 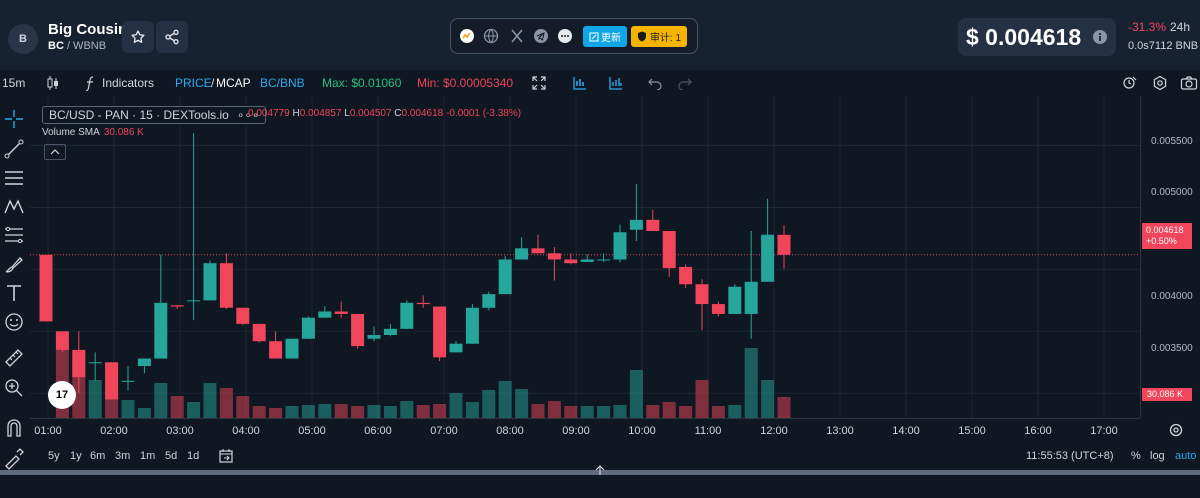 What do you see at coordinates (128, 83) in the screenshot?
I see `indicators-button: Indicators` at bounding box center [128, 83].